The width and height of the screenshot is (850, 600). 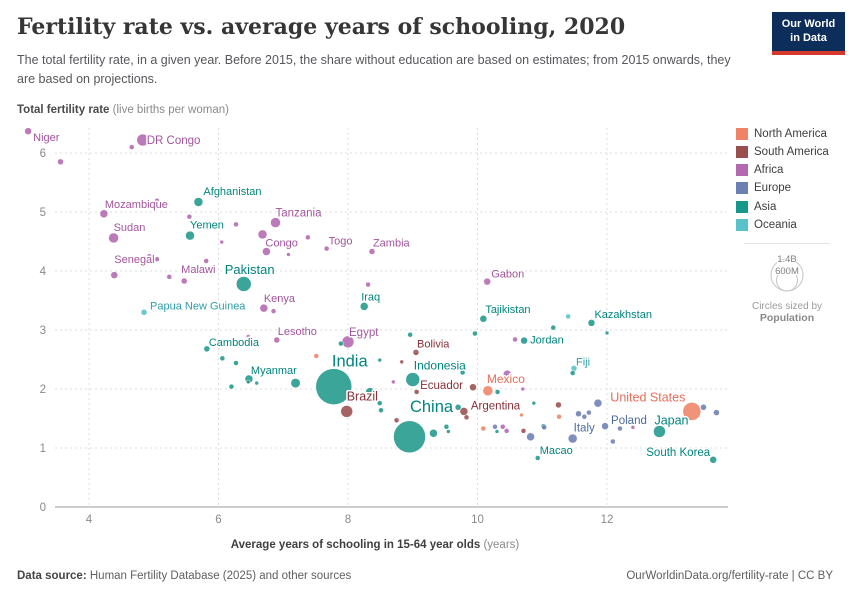 I want to click on data-point-indonesia, so click(x=412, y=379).